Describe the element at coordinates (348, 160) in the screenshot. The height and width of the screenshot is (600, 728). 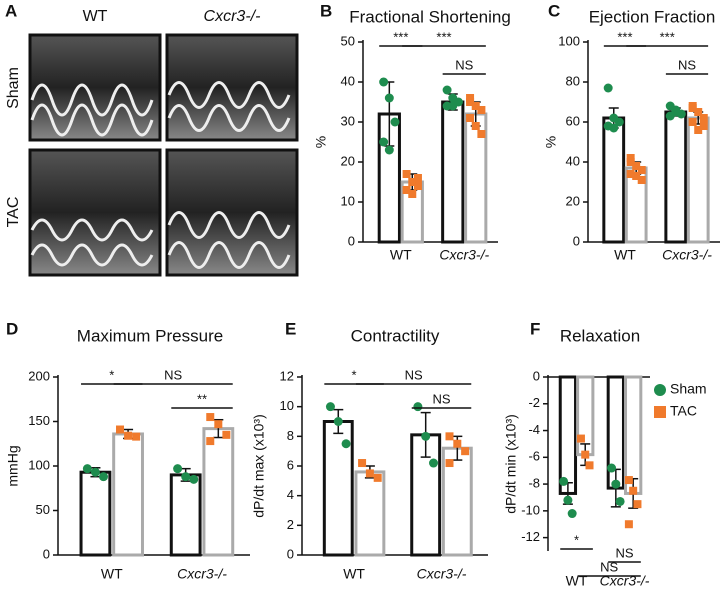
I see `y-tick-label: 20` at that location.